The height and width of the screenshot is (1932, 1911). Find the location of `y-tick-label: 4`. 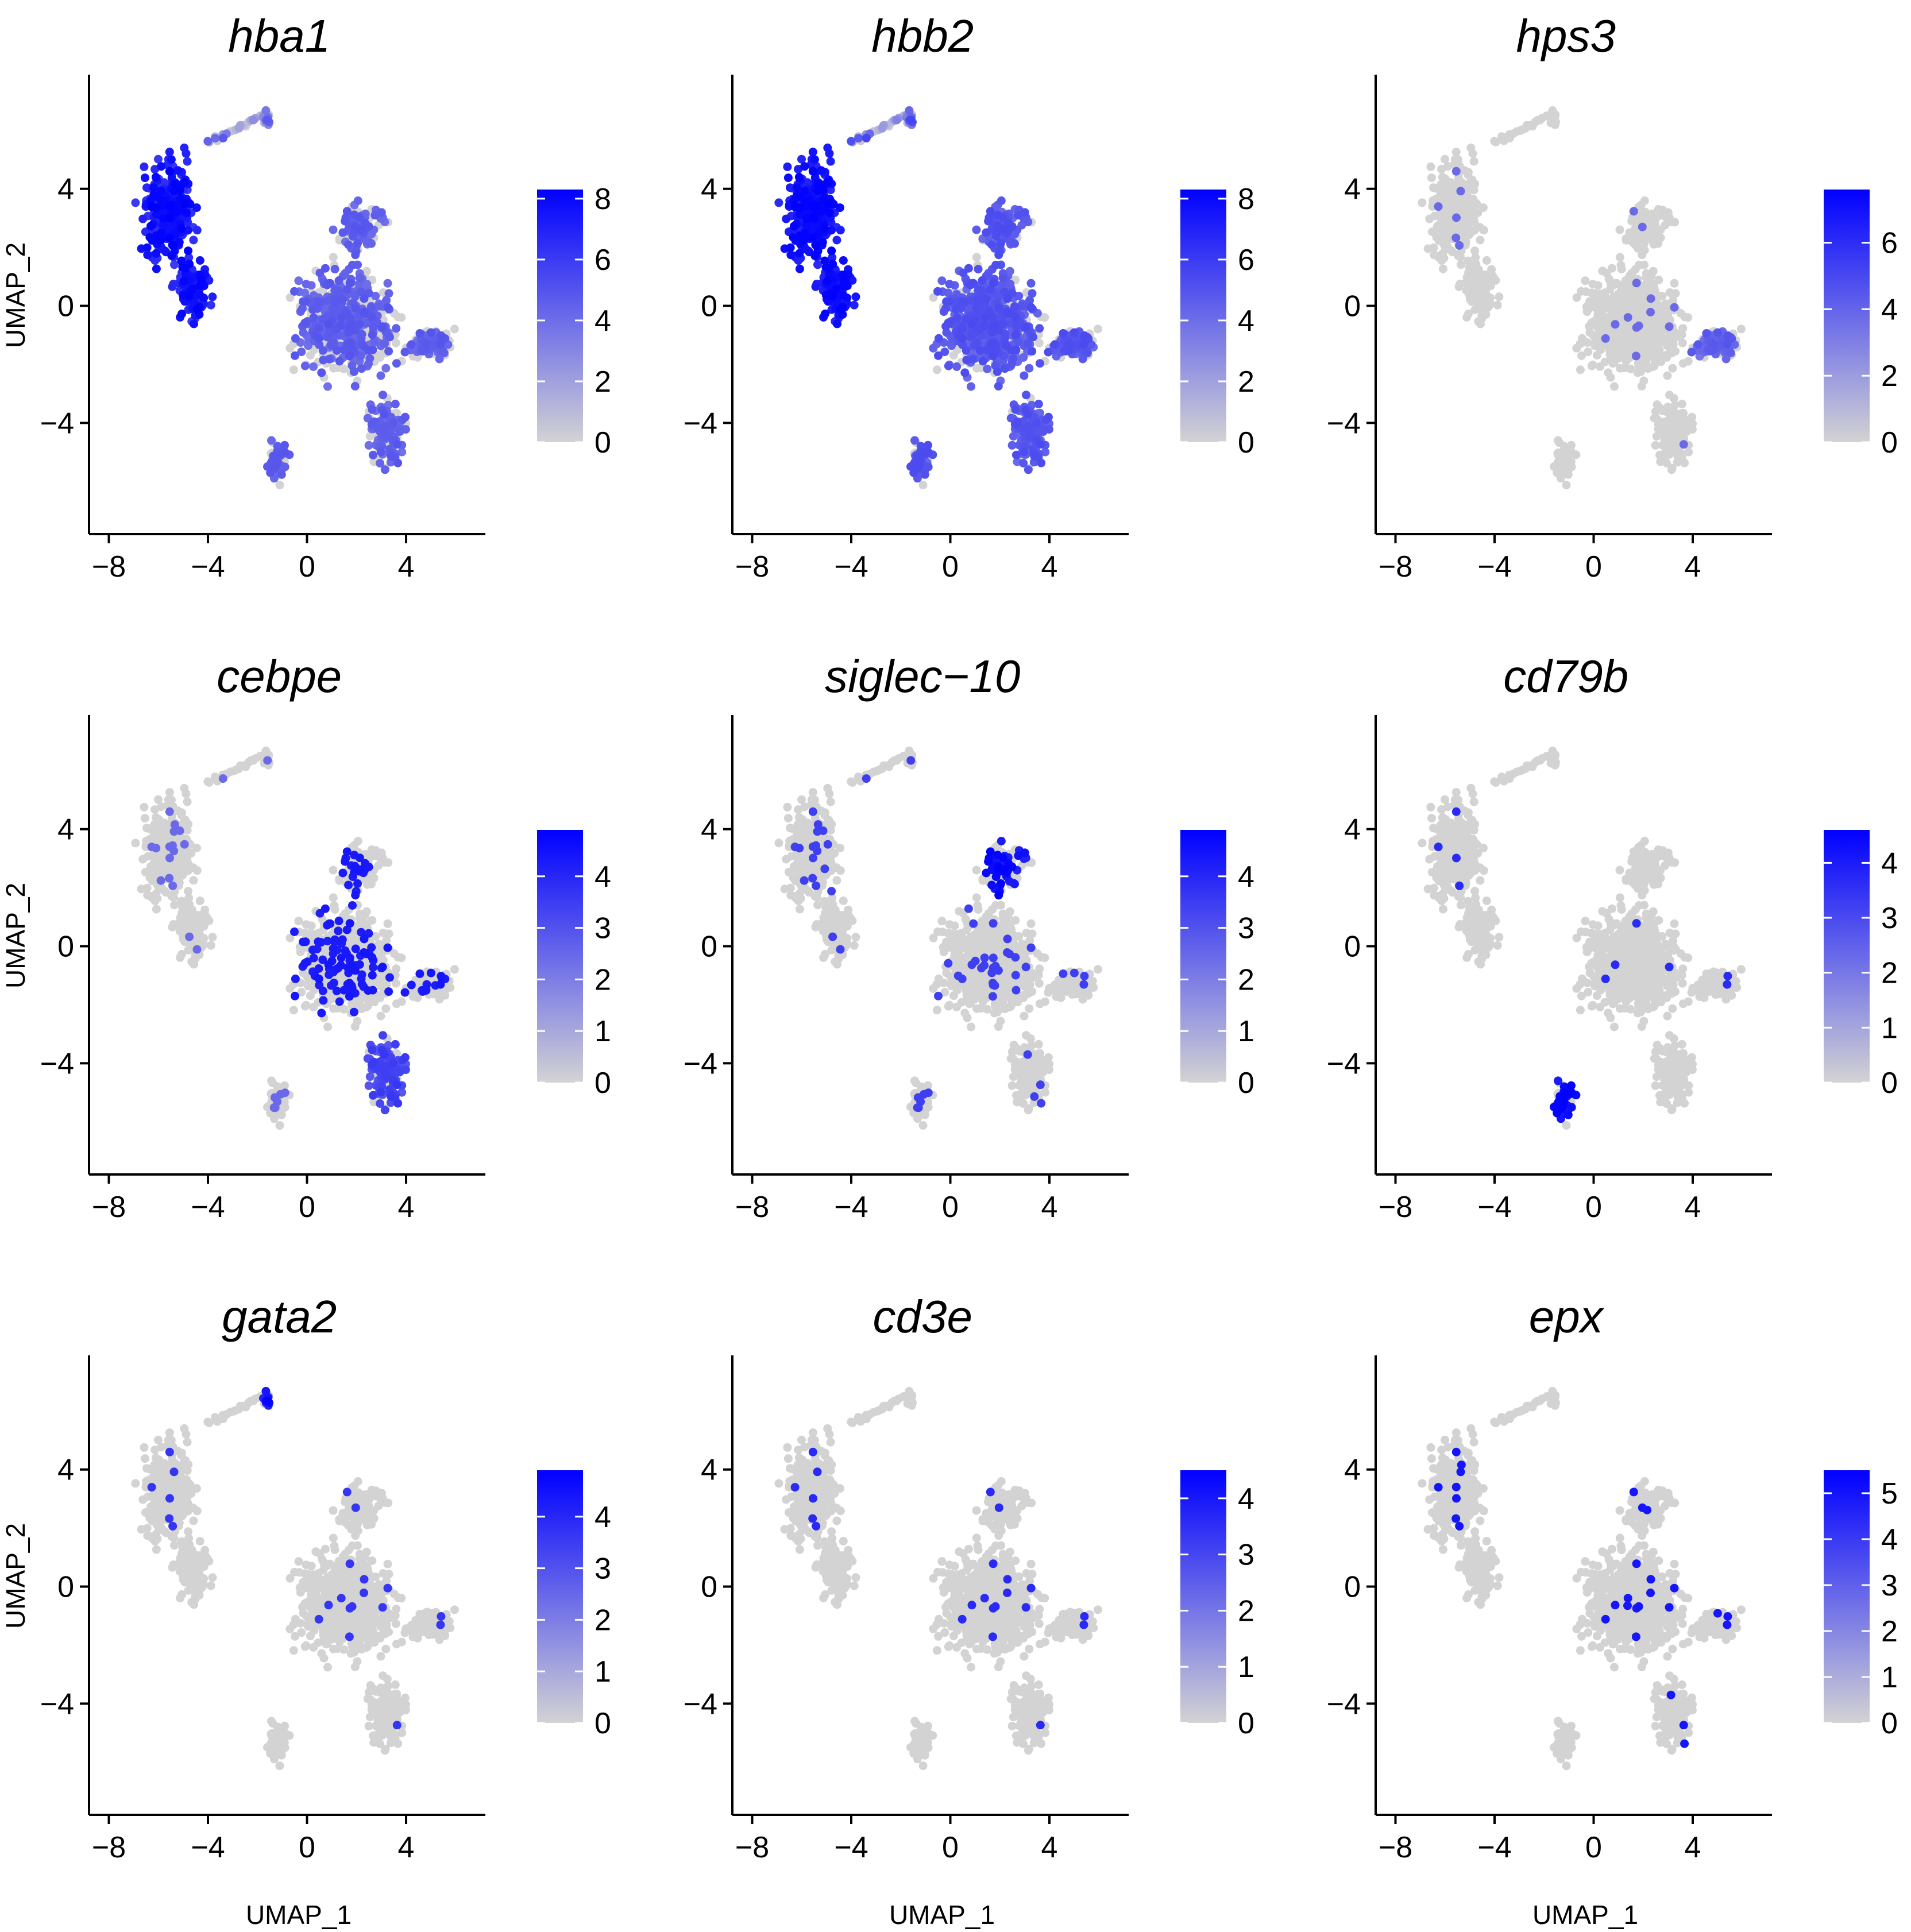

y-tick-label: 4 is located at coordinates (709, 189).